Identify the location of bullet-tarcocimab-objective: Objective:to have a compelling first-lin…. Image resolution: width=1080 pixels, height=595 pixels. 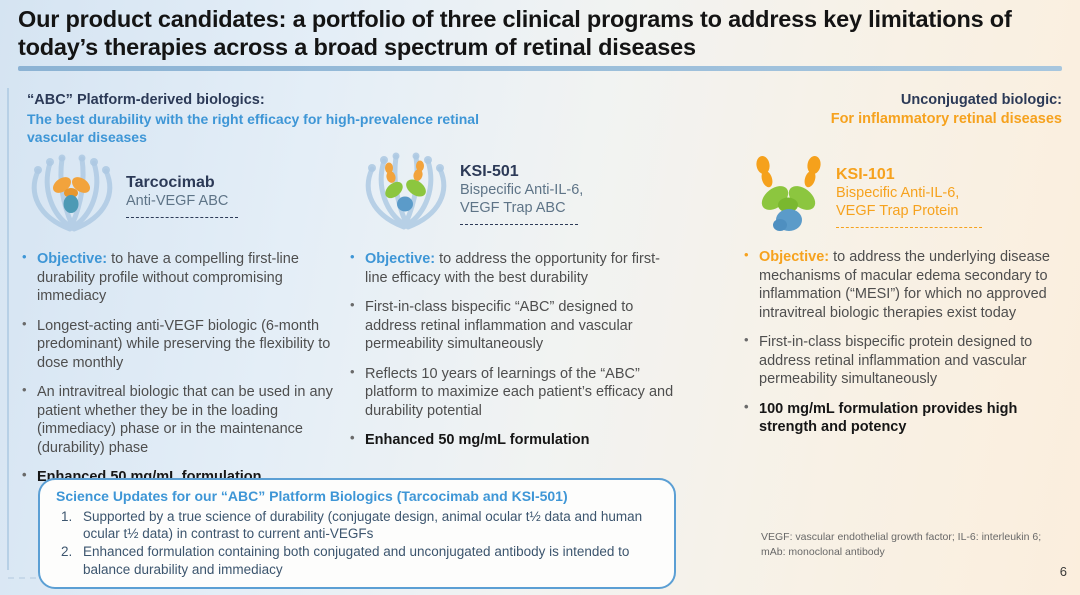
(183, 277).